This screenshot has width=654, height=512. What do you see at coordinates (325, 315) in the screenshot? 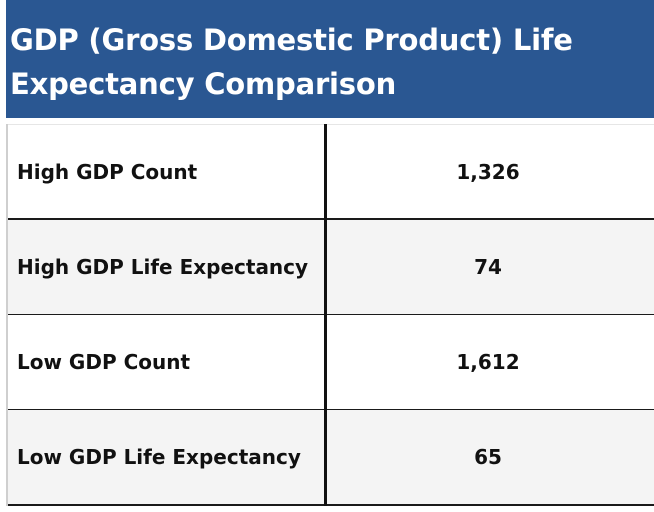
I see `column-divider` at bounding box center [325, 315].